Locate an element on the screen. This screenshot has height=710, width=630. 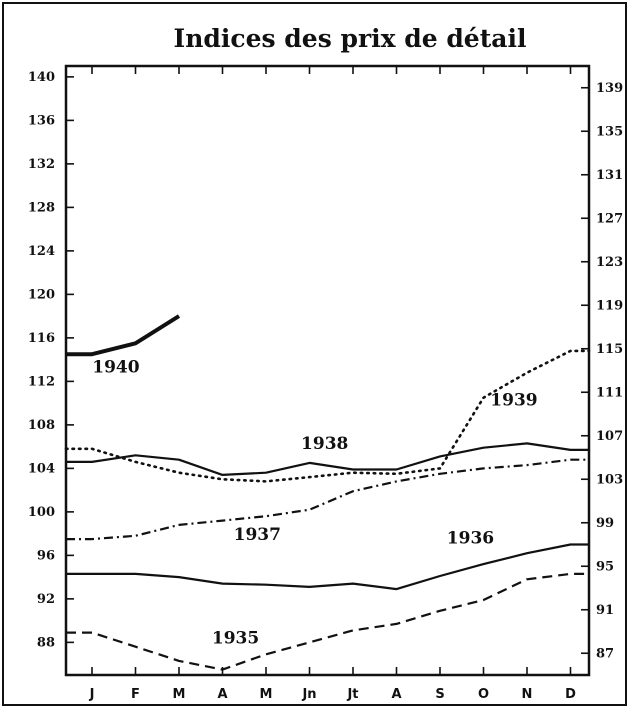
left-tick-label-104: 104 is located at coordinates (41, 468).